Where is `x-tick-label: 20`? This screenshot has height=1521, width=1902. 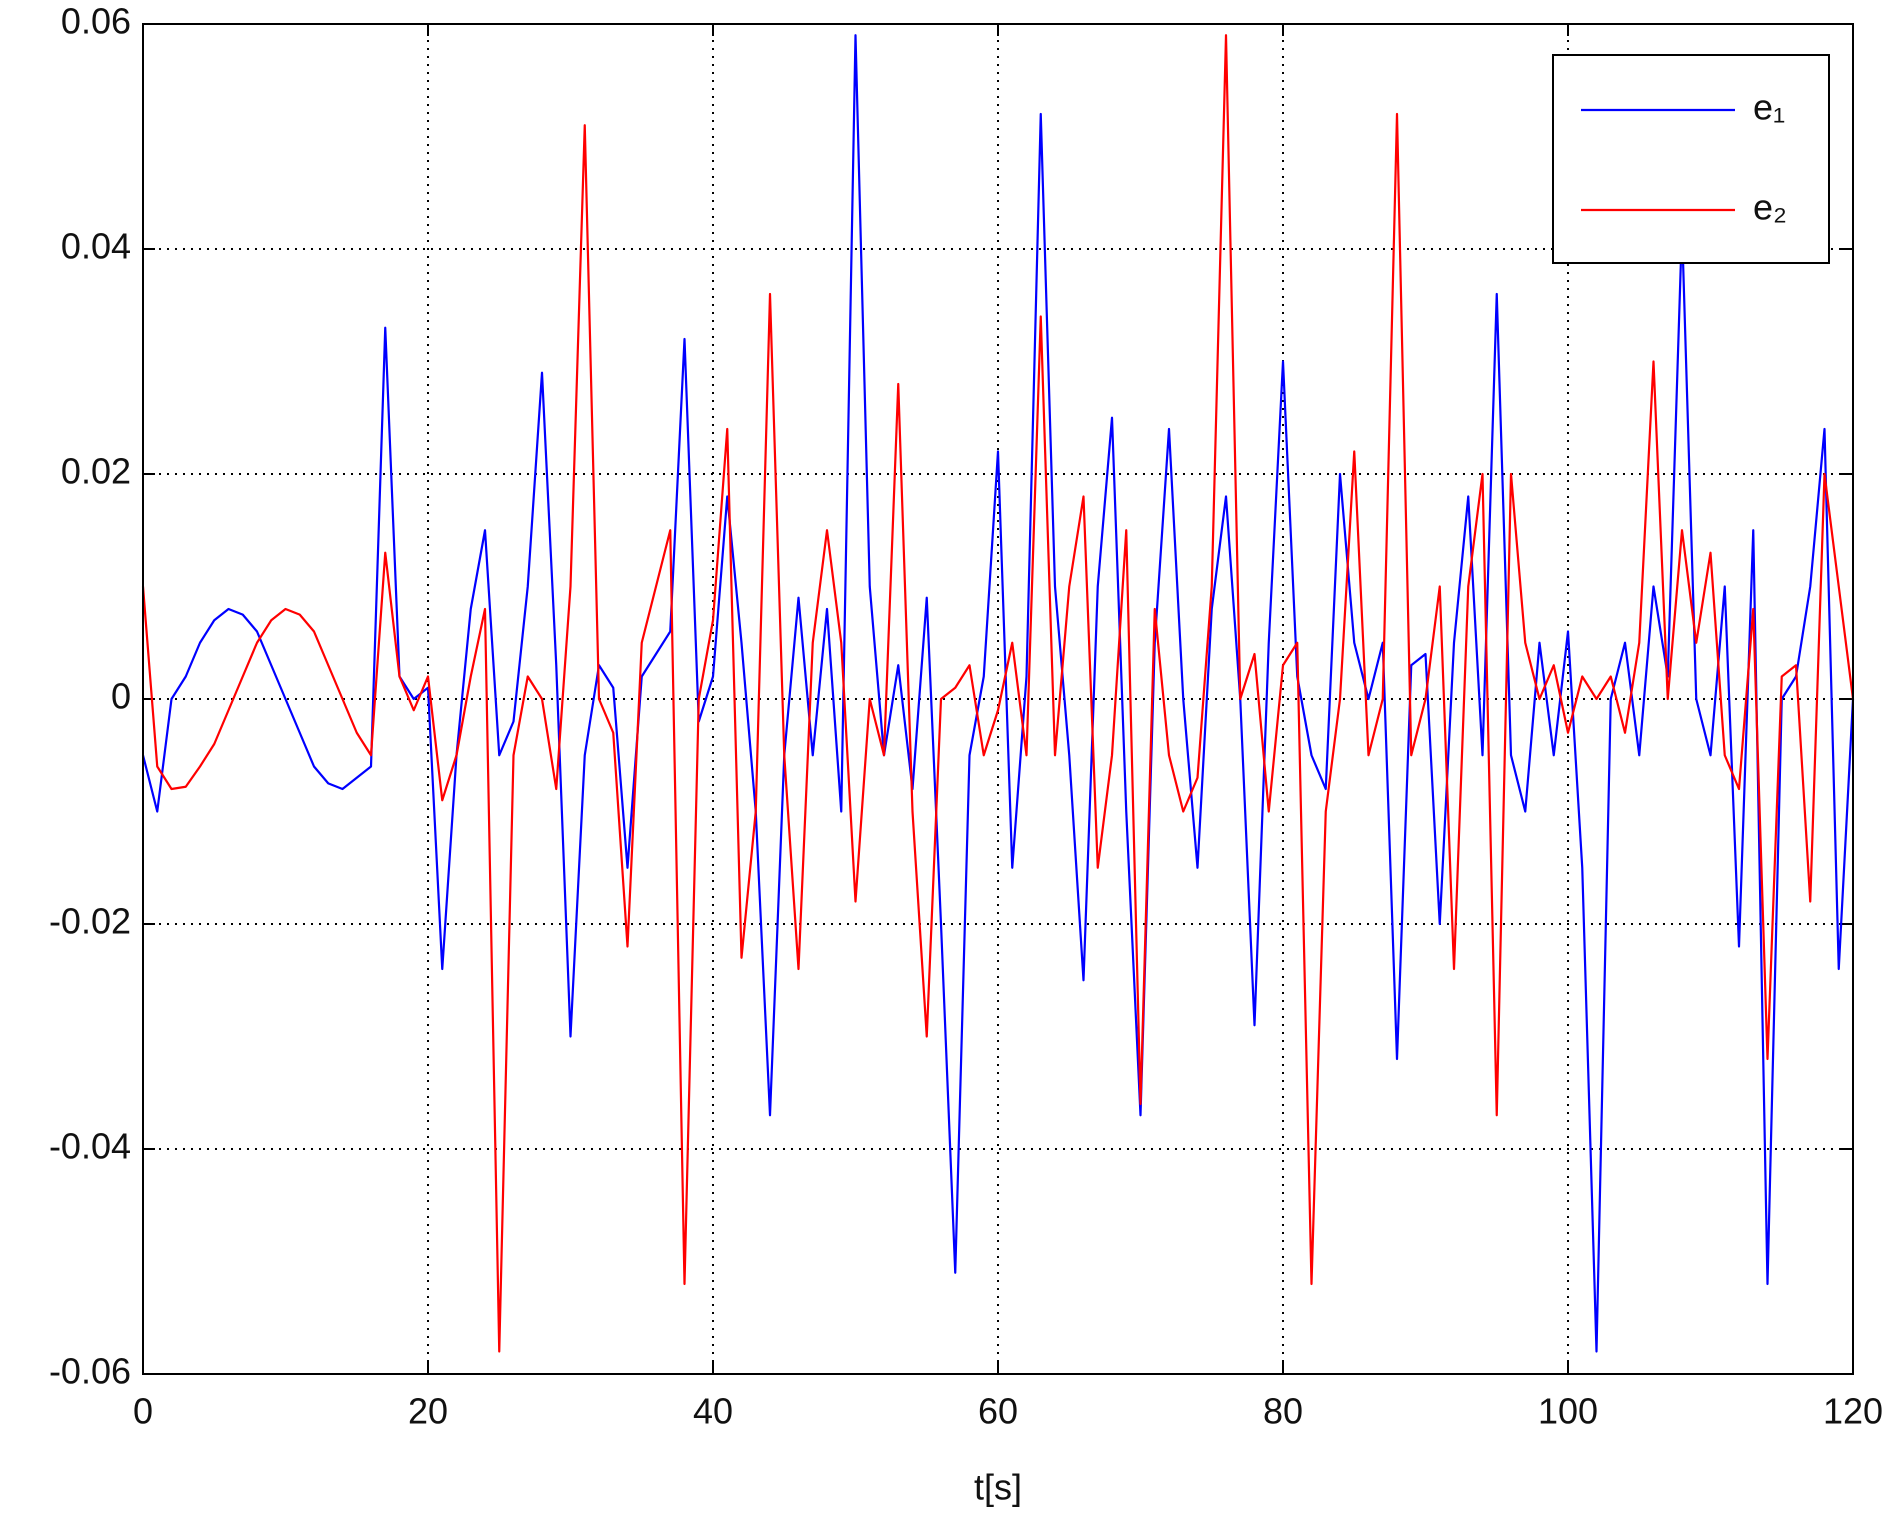
x-tick-label: 20 is located at coordinates (428, 1411).